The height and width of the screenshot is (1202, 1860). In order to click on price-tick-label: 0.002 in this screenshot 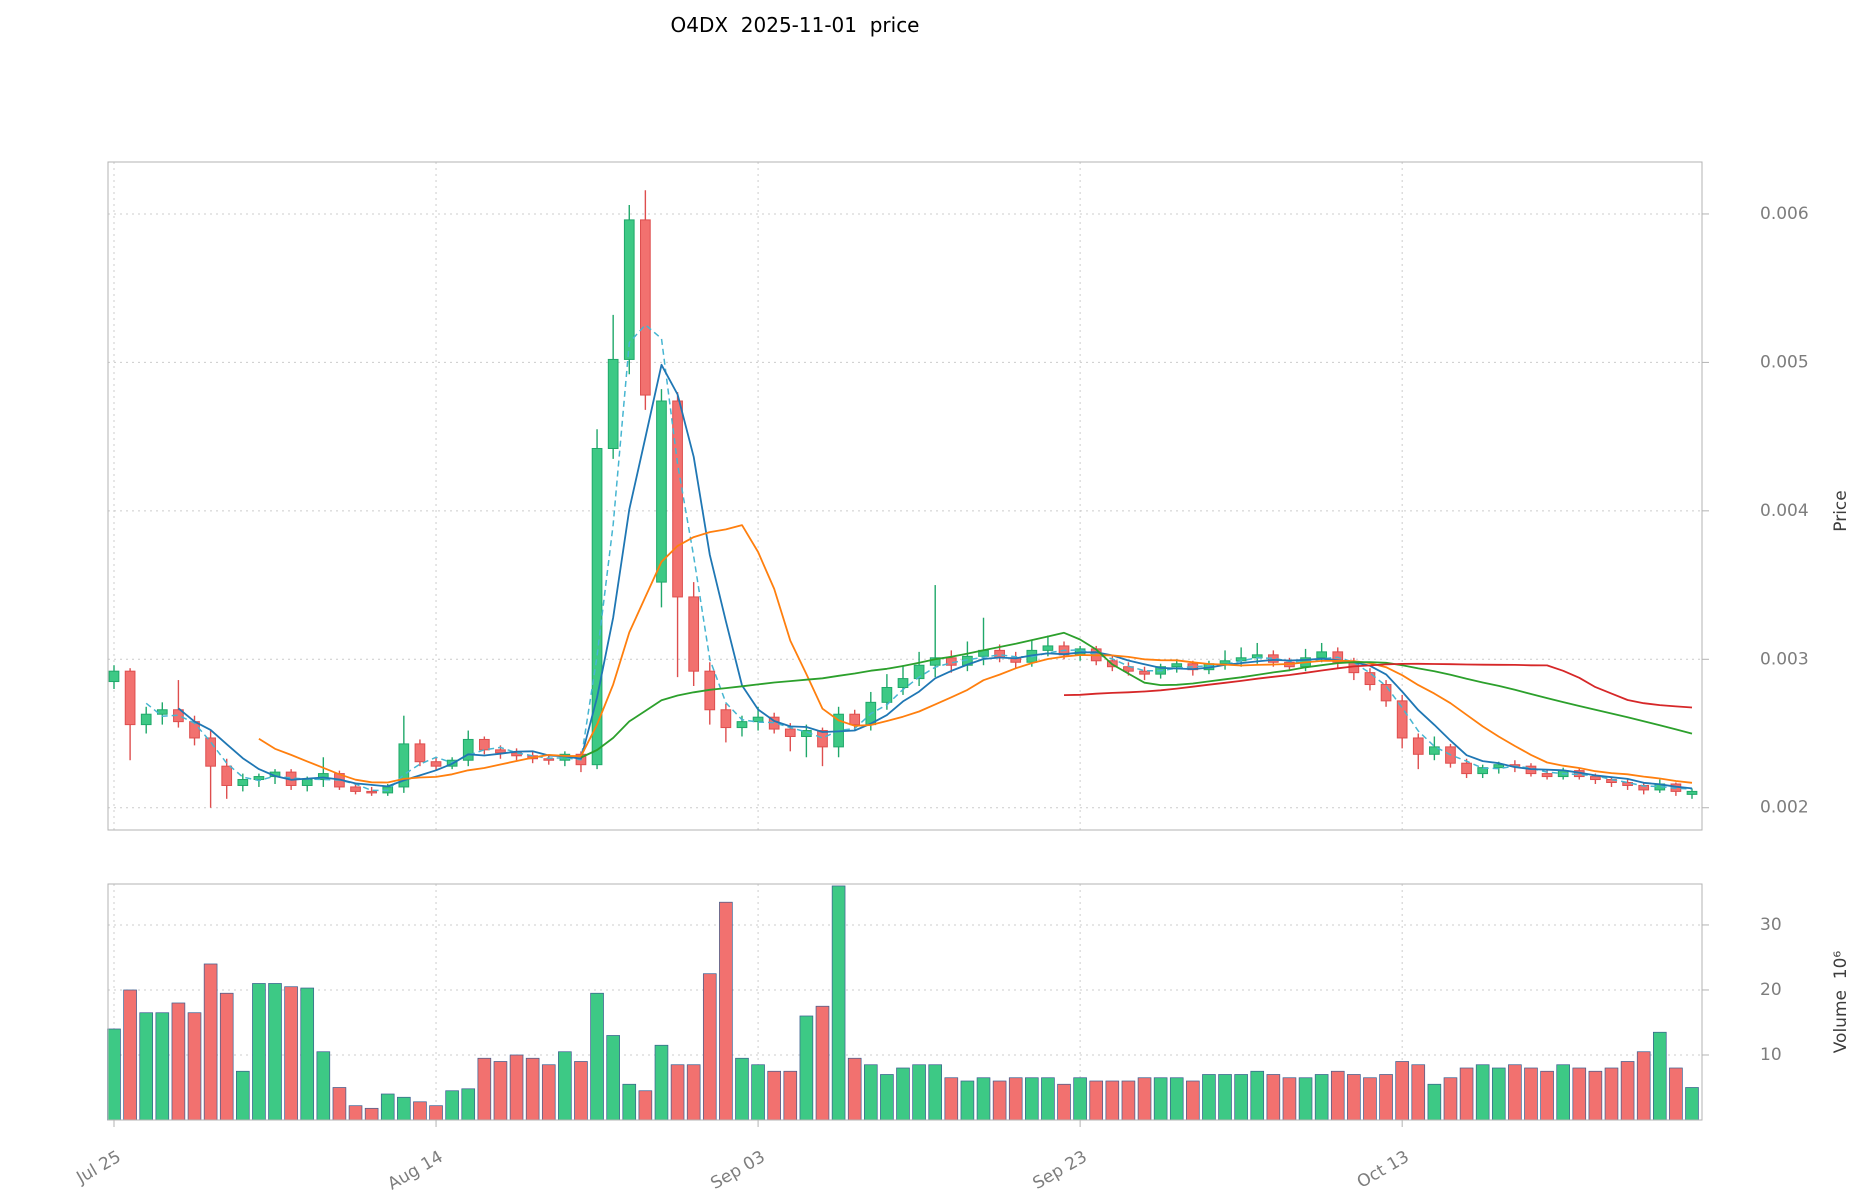, I will do `click(1784, 808)`.